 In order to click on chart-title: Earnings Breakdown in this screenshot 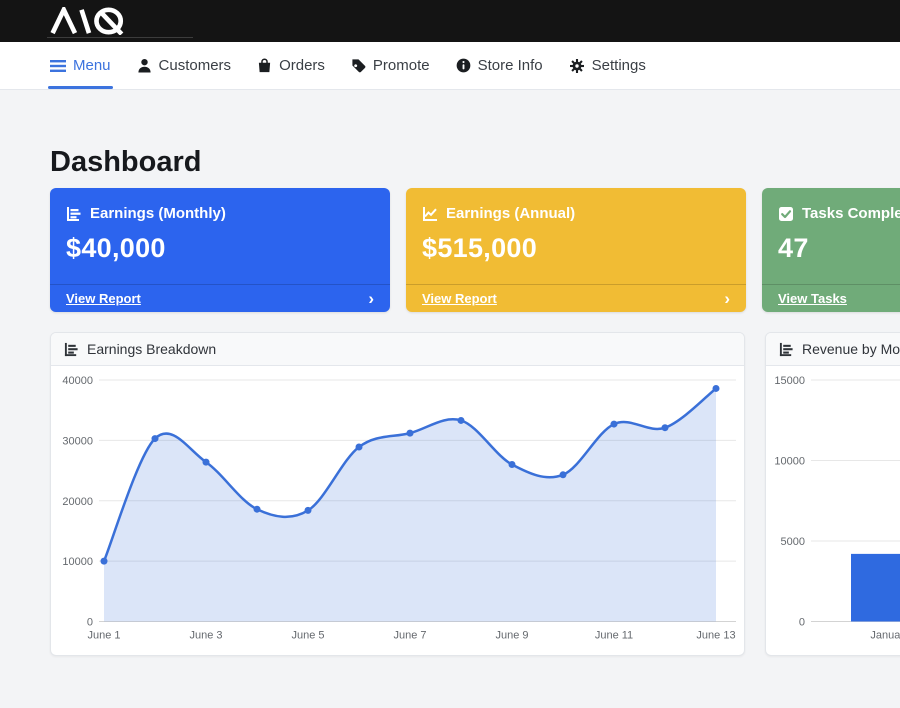, I will do `click(152, 349)`.